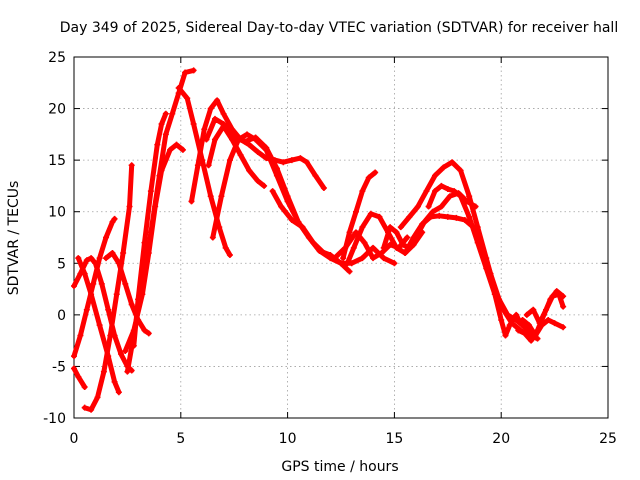 This screenshot has width=640, height=480. Describe the element at coordinates (57, 110) in the screenshot. I see `y-tick-label: 20` at that location.